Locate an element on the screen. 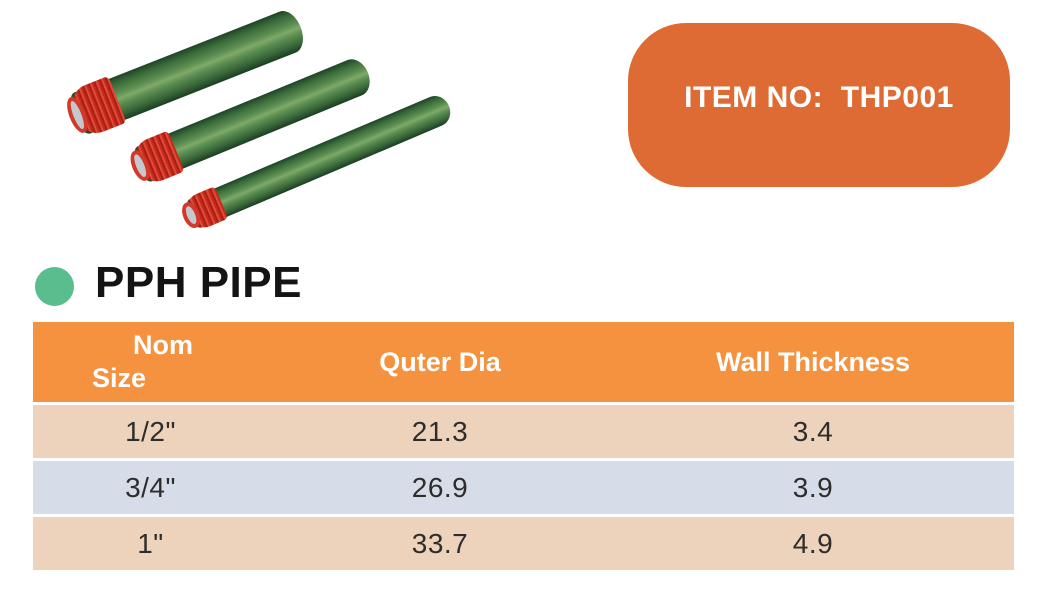 The width and height of the screenshot is (1048, 598). header-nom-size: Nom Size is located at coordinates (150, 362).